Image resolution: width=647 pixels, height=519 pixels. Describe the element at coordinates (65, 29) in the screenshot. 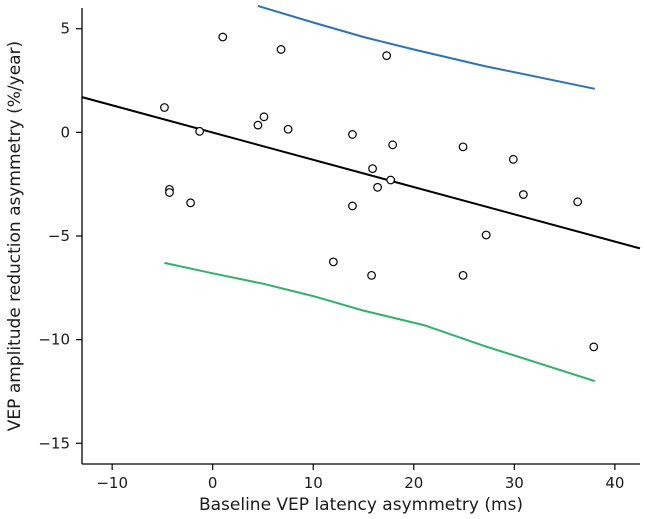

I see `y-tick-label: 5` at that location.